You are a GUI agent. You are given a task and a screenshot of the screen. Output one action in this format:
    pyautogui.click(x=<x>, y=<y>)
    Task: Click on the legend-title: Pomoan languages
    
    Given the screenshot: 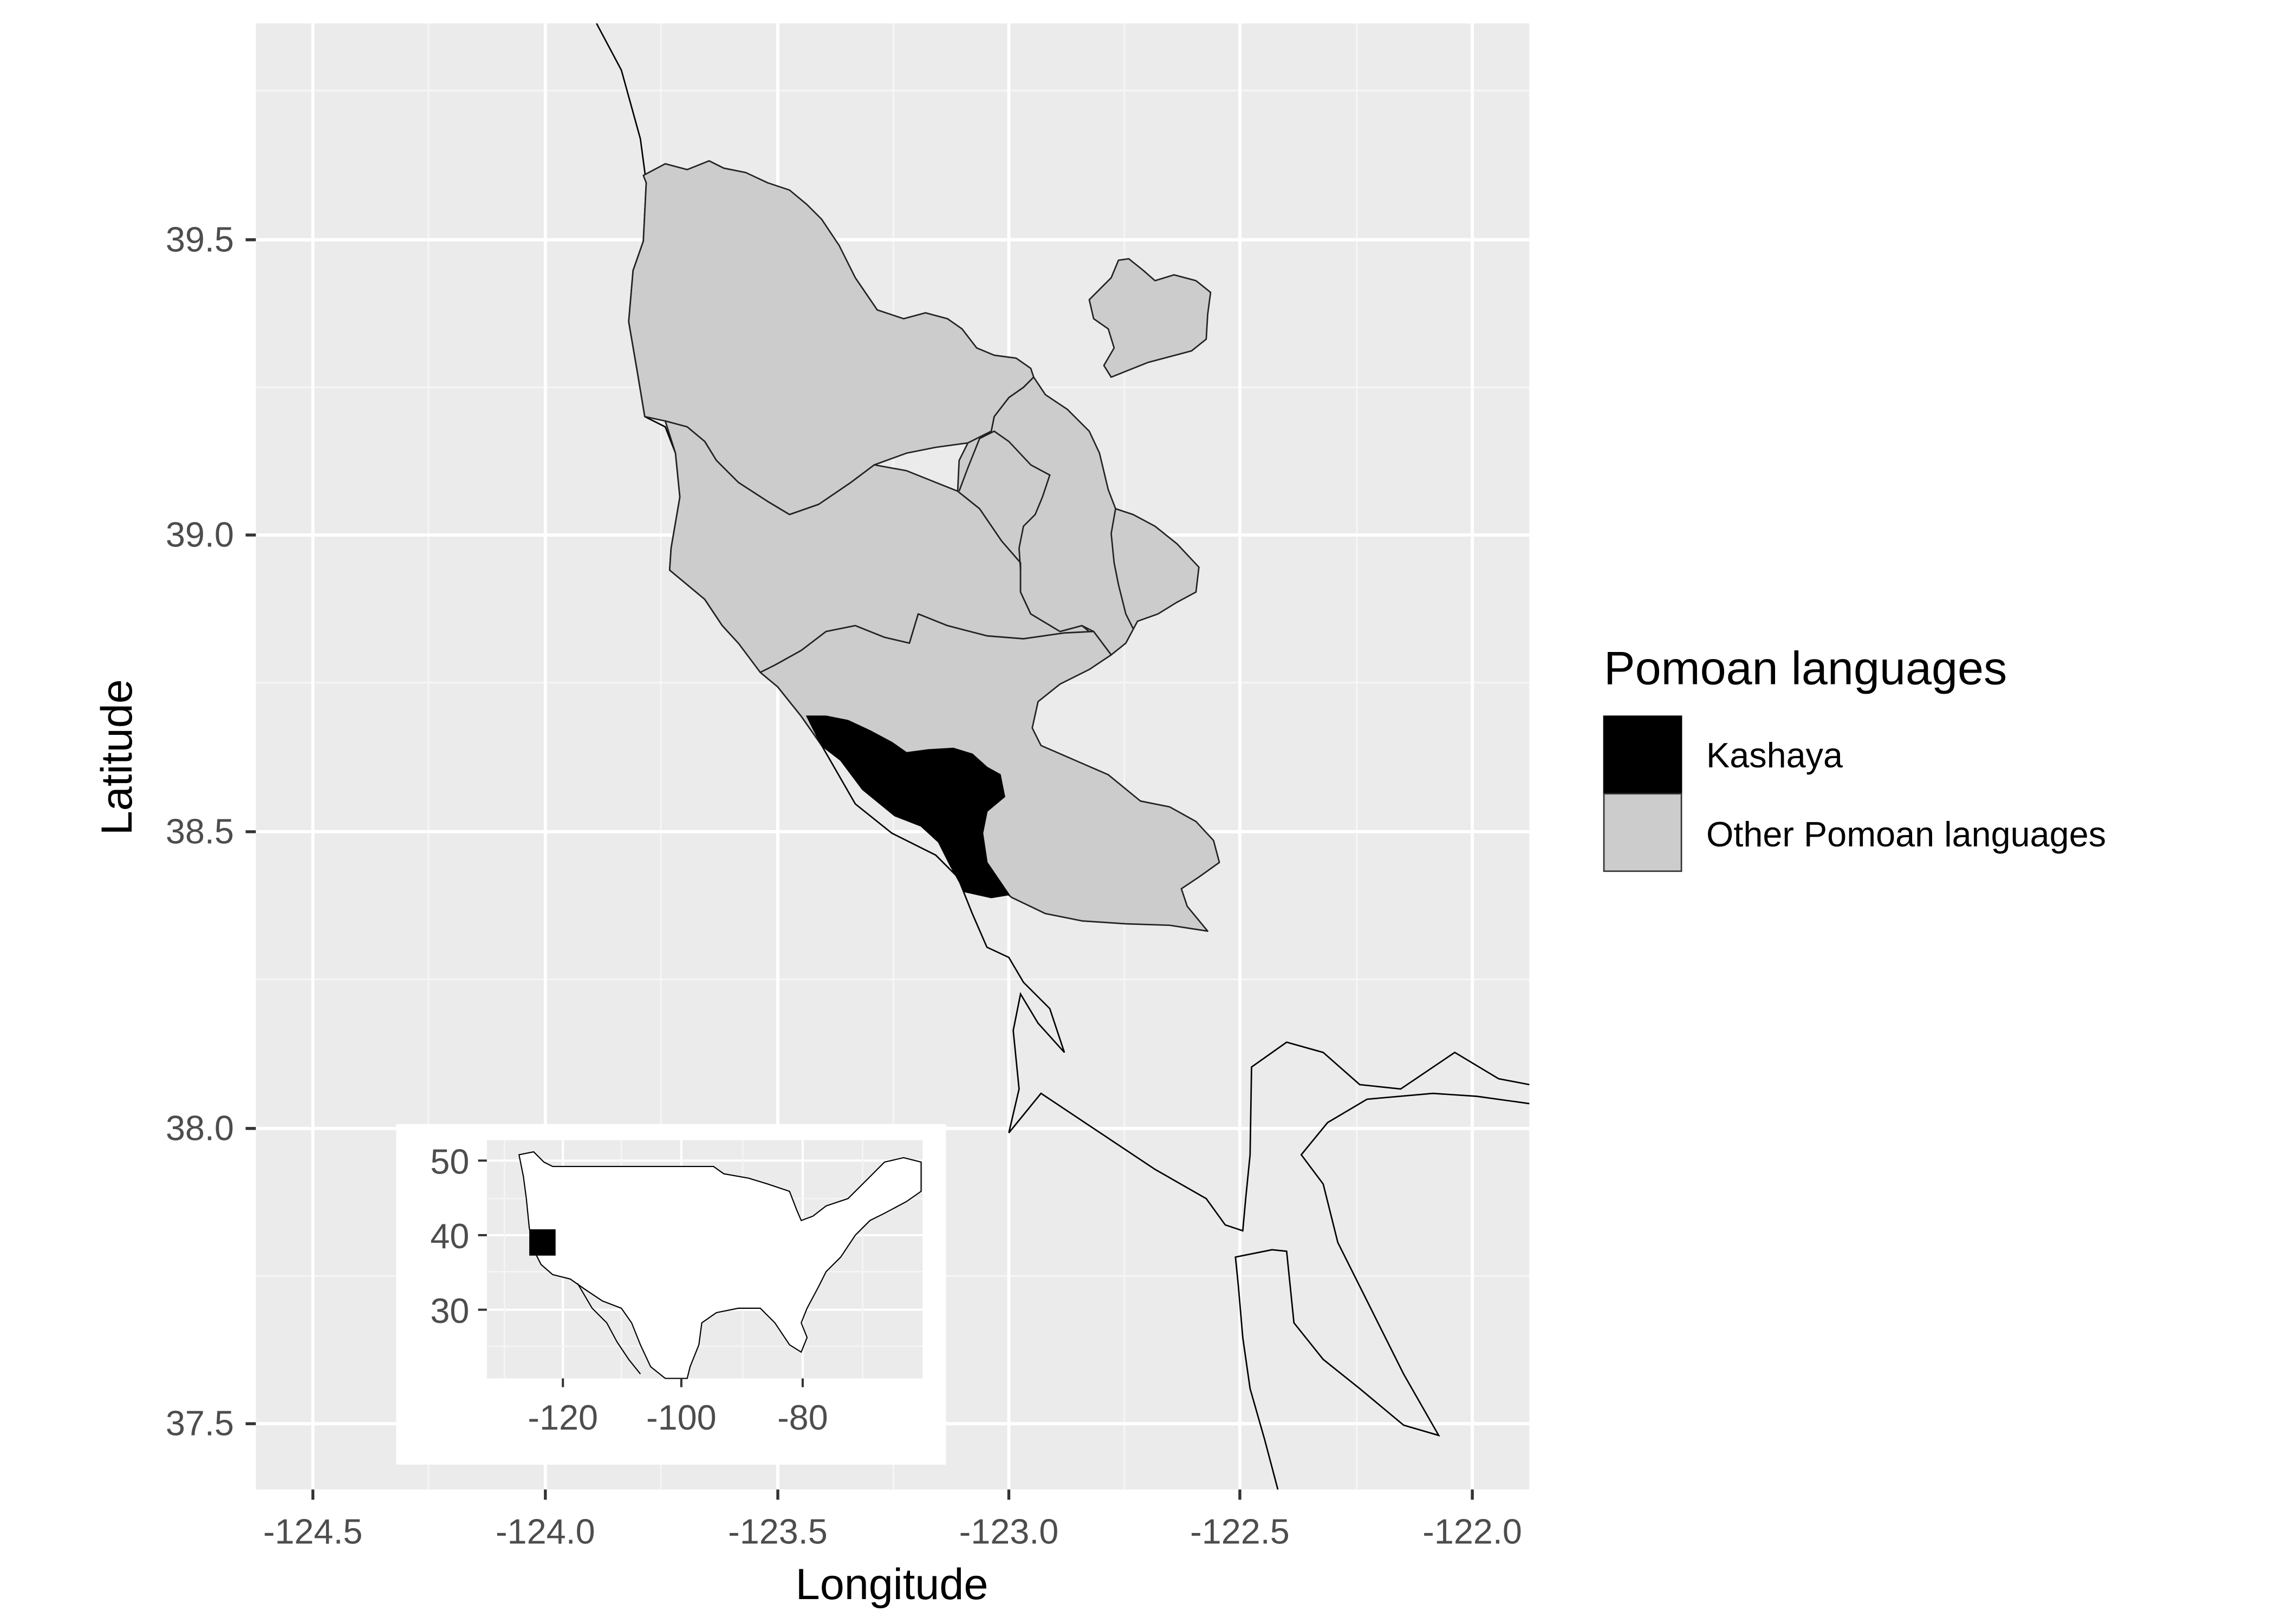 What is the action you would take?
    pyautogui.click(x=1805, y=668)
    